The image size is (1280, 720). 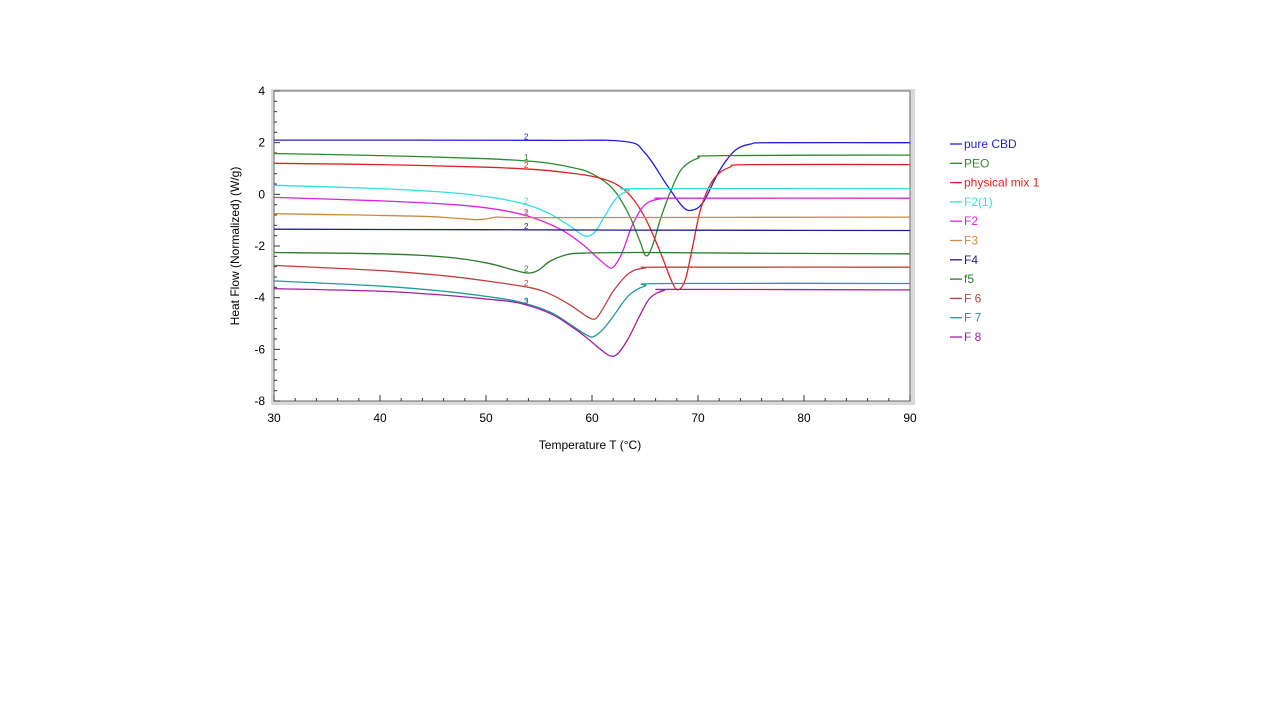 What do you see at coordinates (526, 201) in the screenshot?
I see `curve-marker-f2-1: 2` at bounding box center [526, 201].